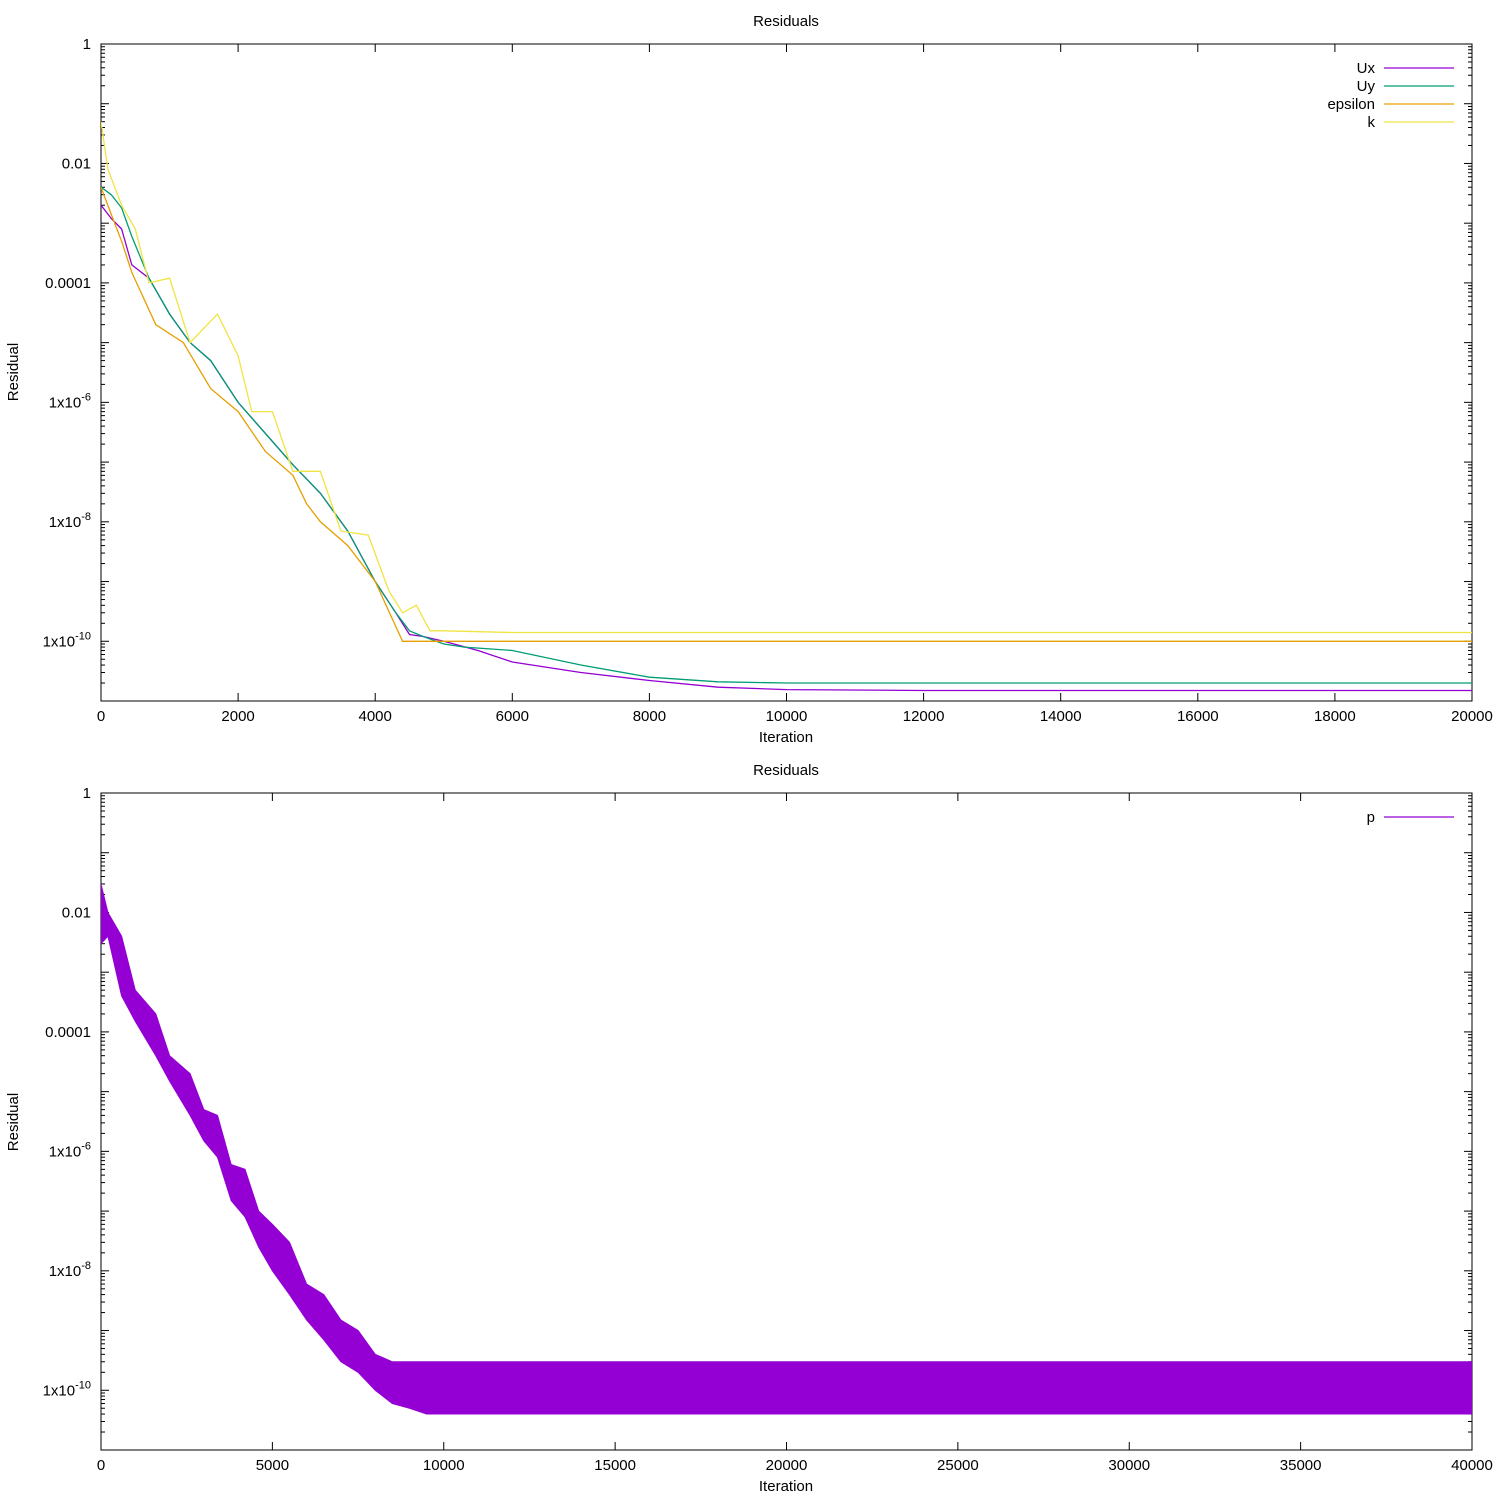 The width and height of the screenshot is (1500, 1500). Describe the element at coordinates (1061, 716) in the screenshot. I see `x-tick-label: 14000` at that location.